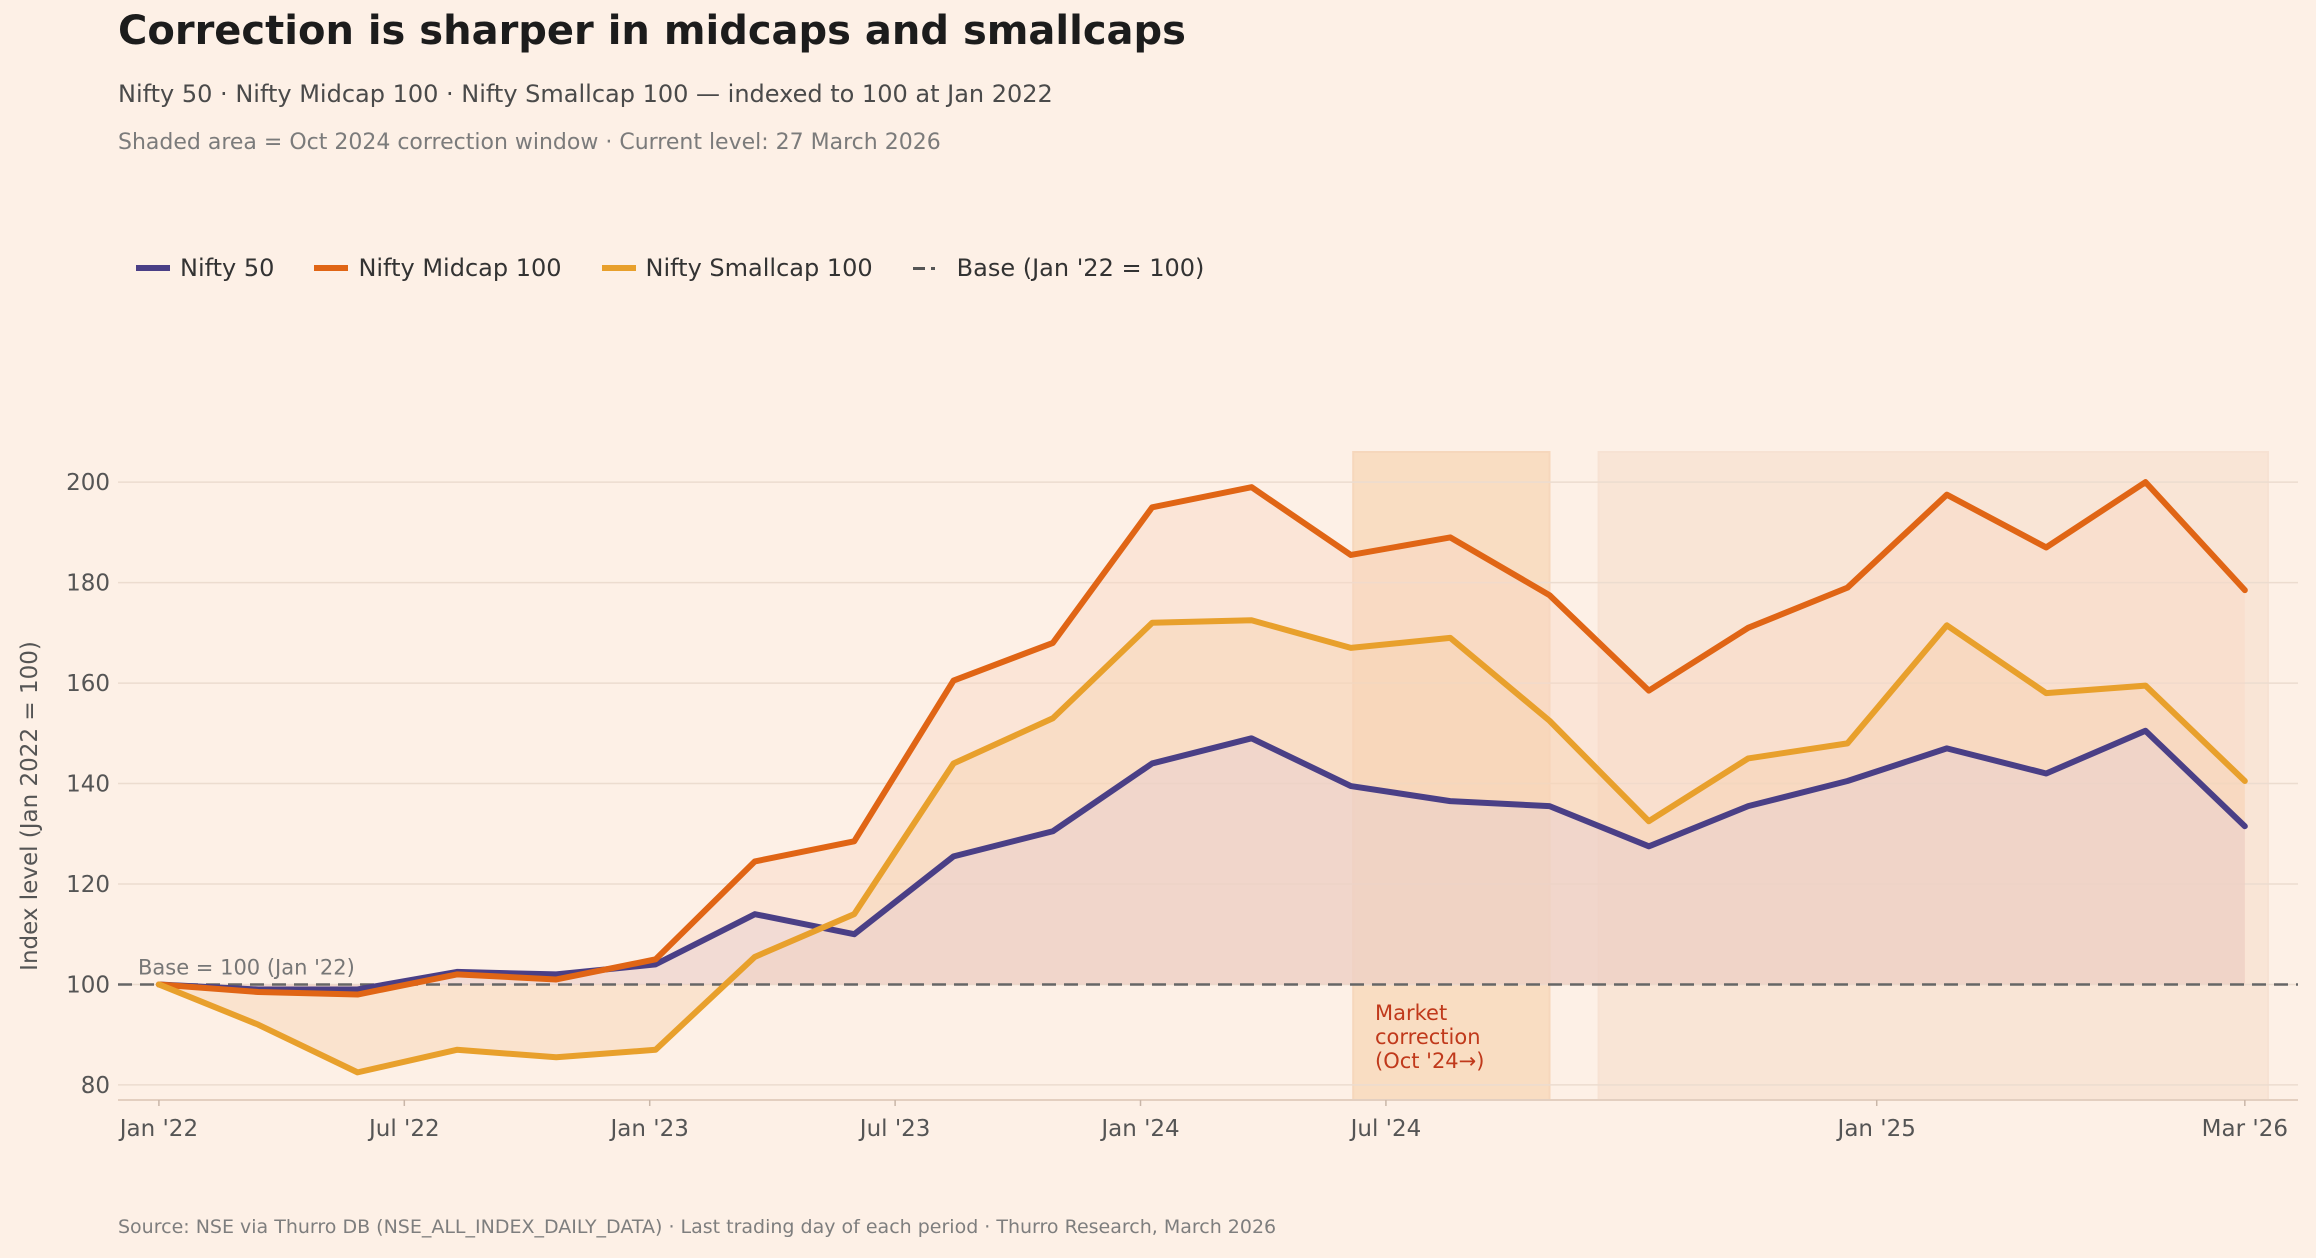 The width and height of the screenshot is (2316, 1258). Describe the element at coordinates (929, 268) in the screenshot. I see `legend-swatch-base` at that location.